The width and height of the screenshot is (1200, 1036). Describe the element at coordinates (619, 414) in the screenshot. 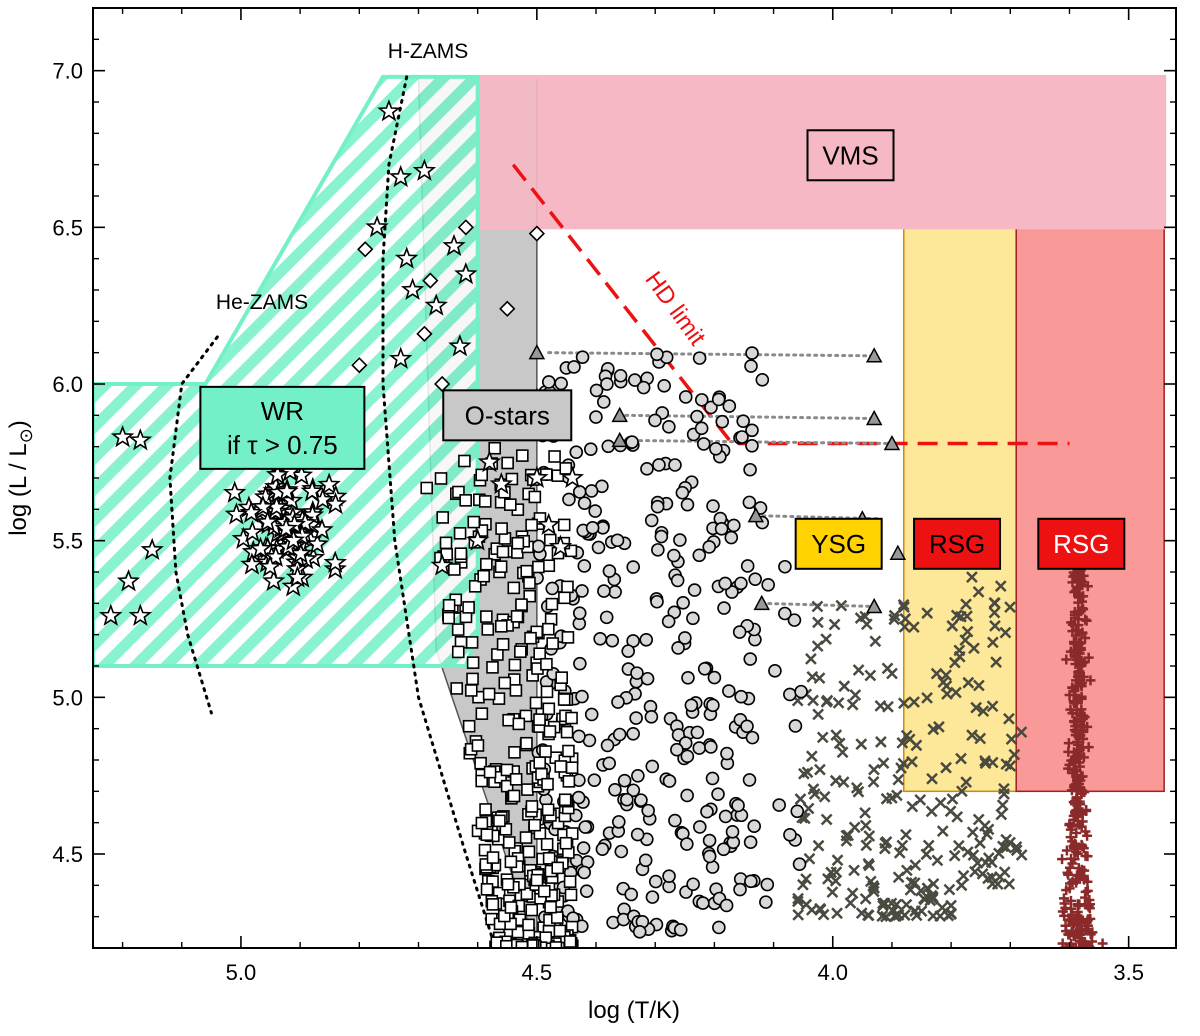

I see `triangle-point` at that location.